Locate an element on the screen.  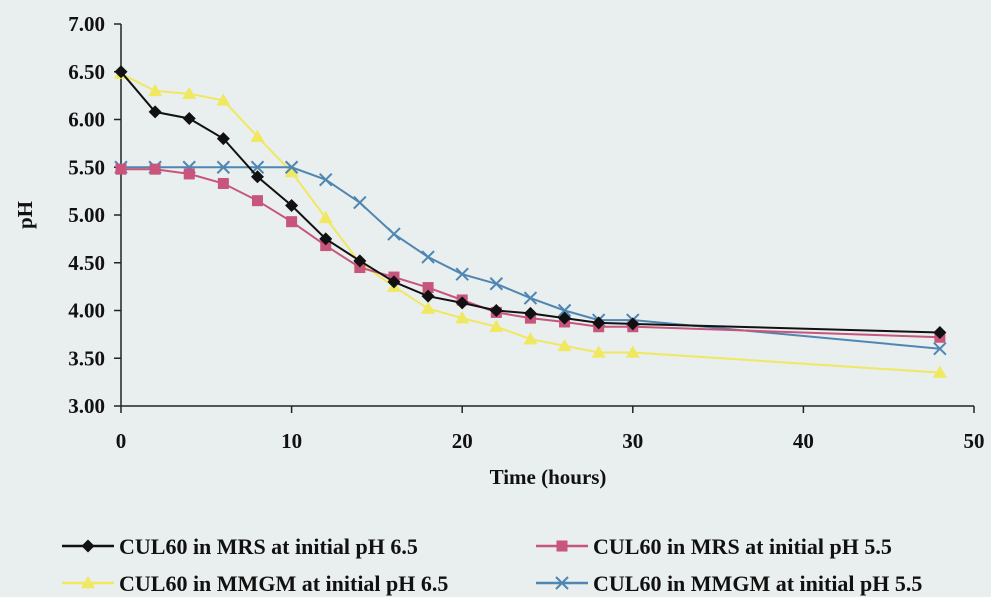
y-ticks: 3.00 3.50 4.00 4.50 5.00 5.50 6.00 6.50 7.00 is located at coordinates (94, 215).